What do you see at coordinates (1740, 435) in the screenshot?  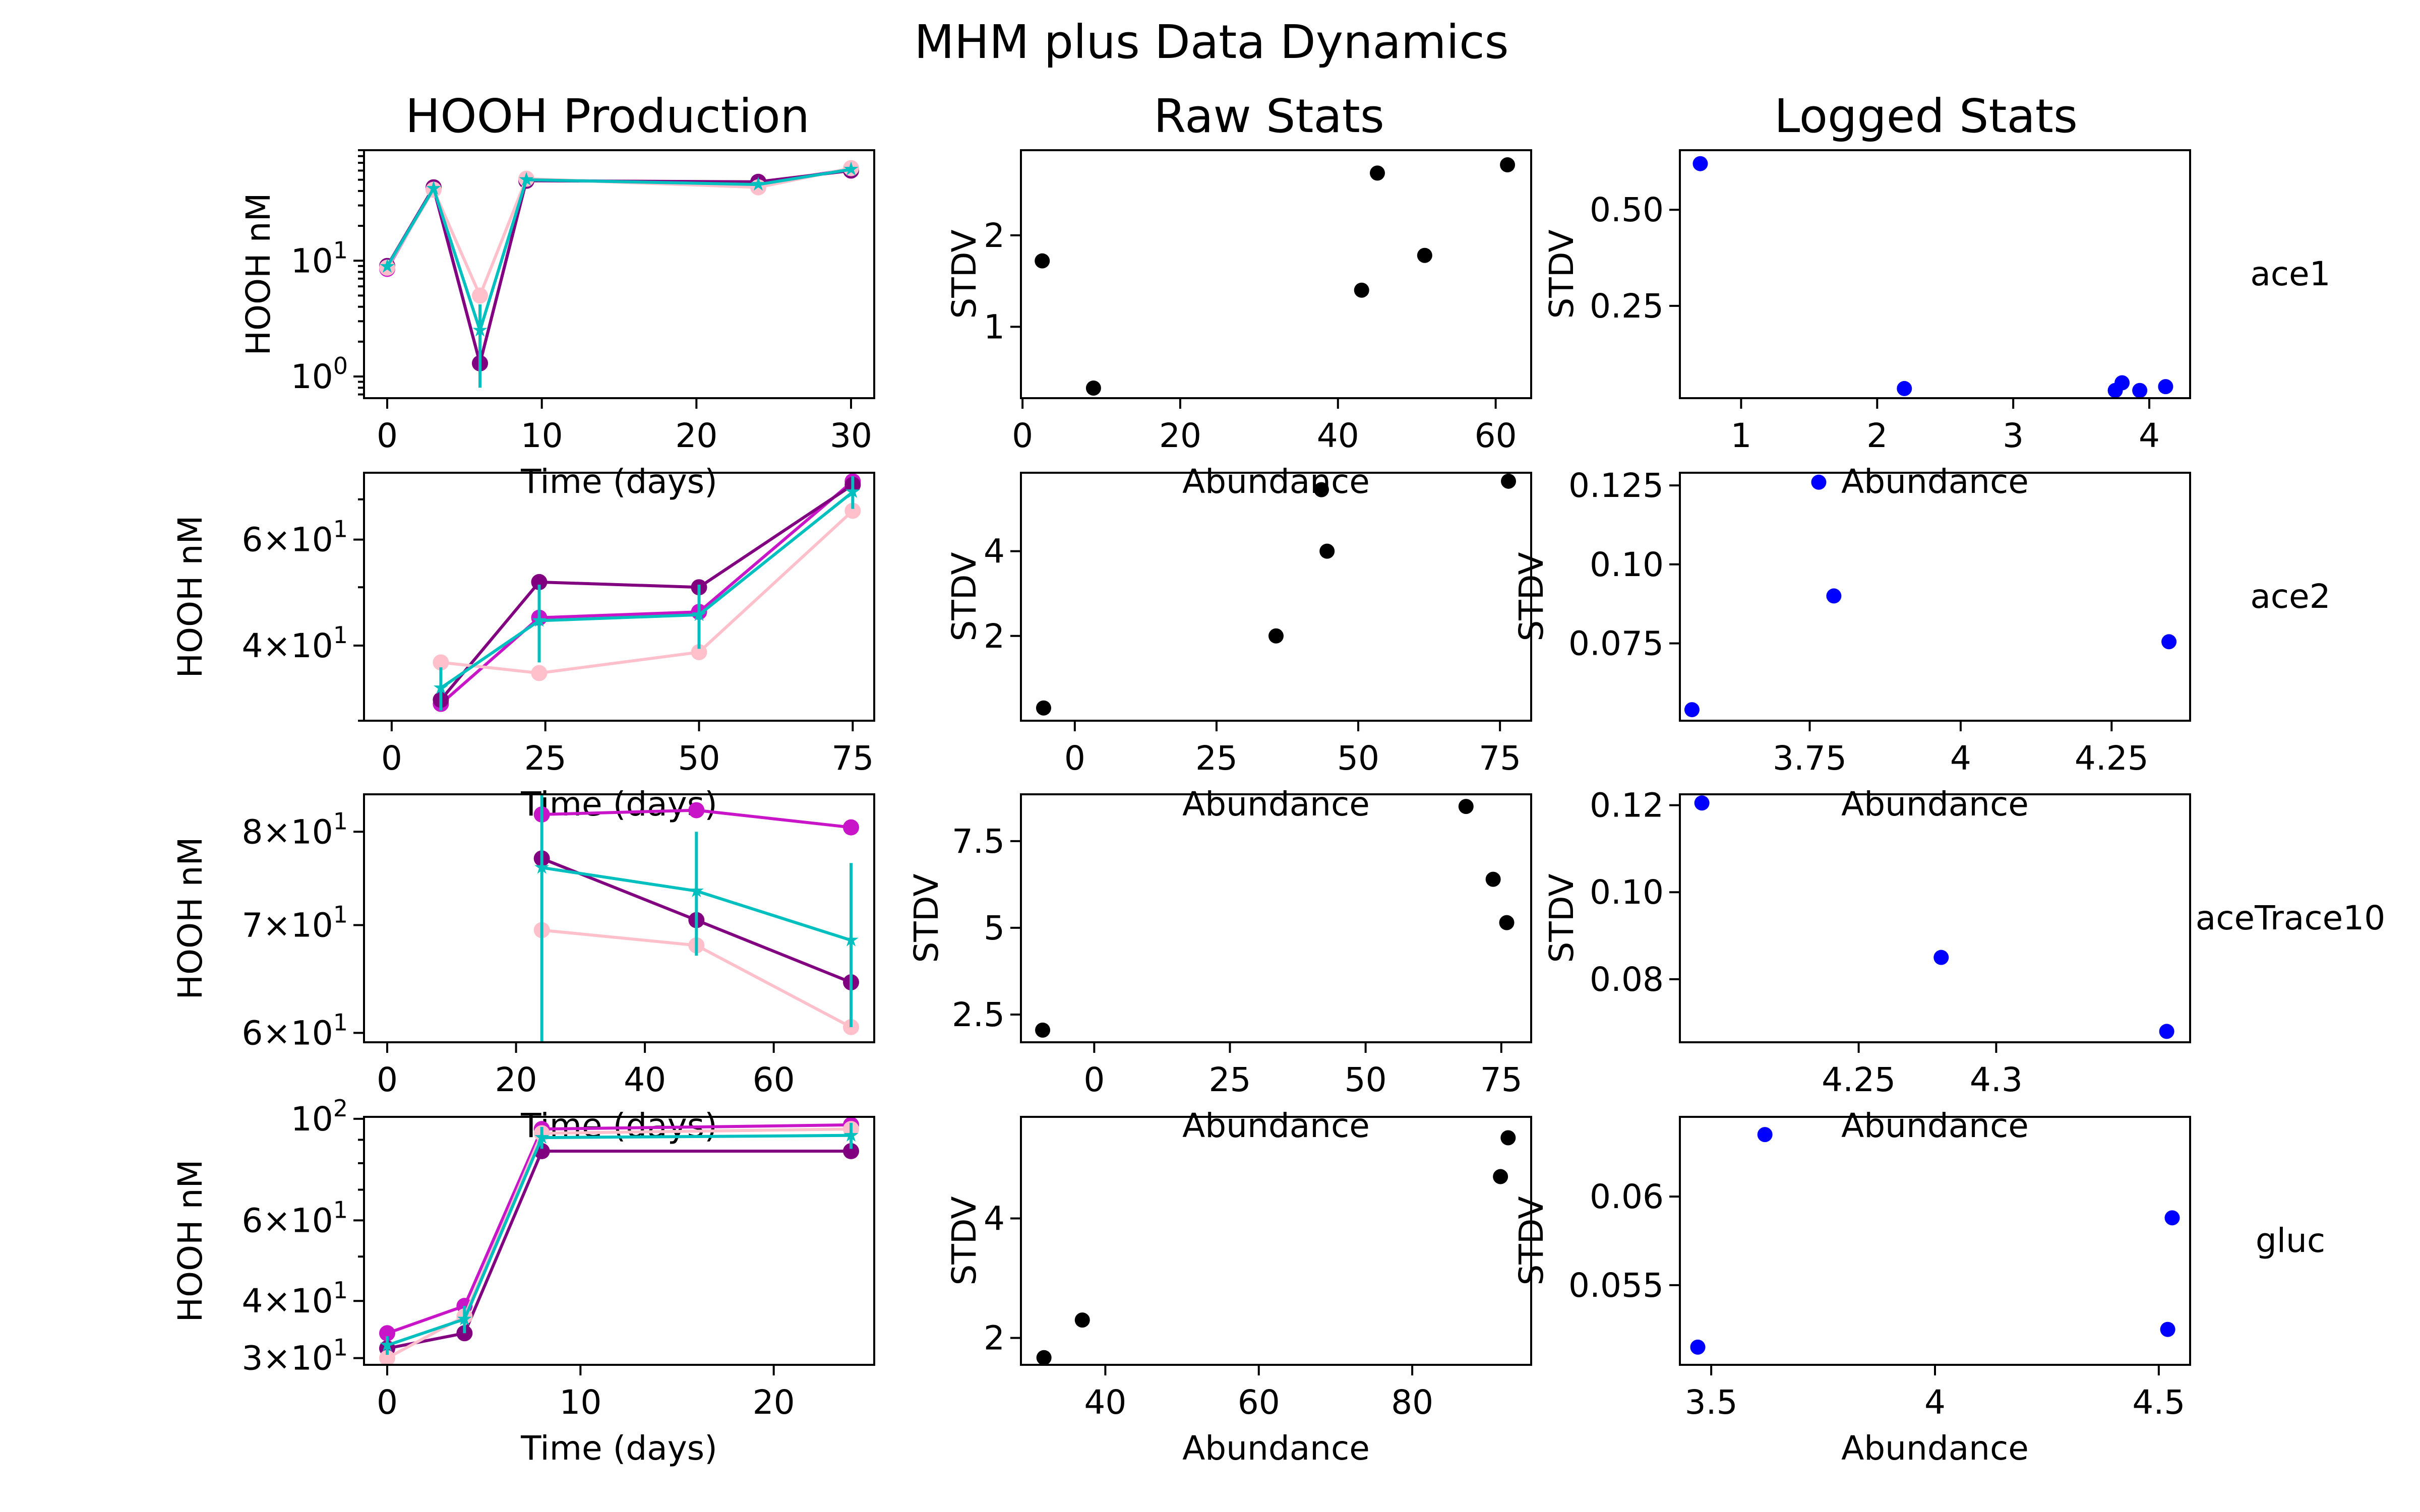 I see `x-tick-label: 1` at bounding box center [1740, 435].